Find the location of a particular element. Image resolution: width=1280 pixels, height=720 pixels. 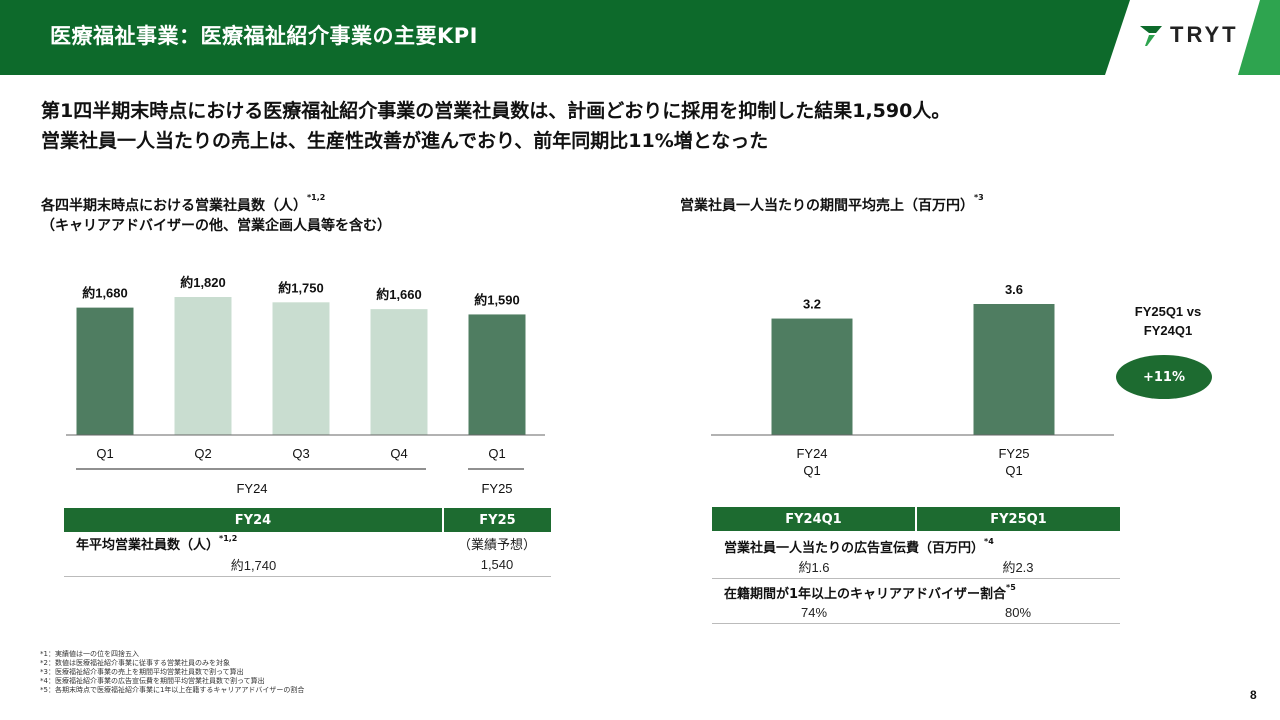

tenure-row-label: 在籍期間が1年以上のキャリアアドバイザー割合*5 is located at coordinates (916, 590).